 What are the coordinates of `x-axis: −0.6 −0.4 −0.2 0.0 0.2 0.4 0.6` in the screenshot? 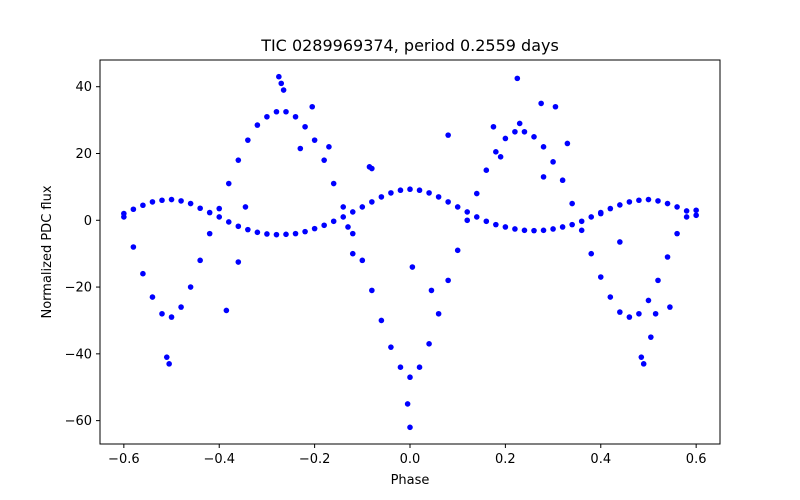 It's located at (407, 455).